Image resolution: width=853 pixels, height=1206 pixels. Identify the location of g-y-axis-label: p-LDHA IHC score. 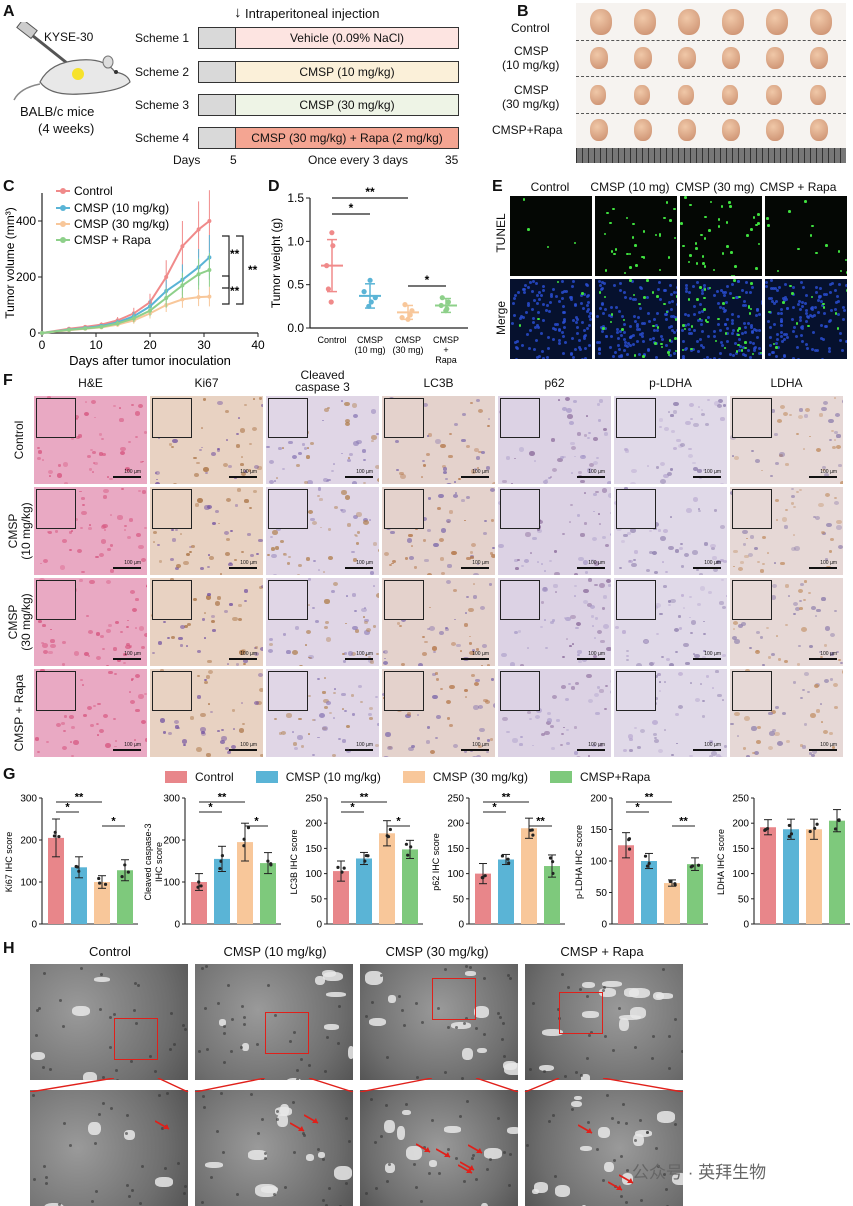
(579, 862).